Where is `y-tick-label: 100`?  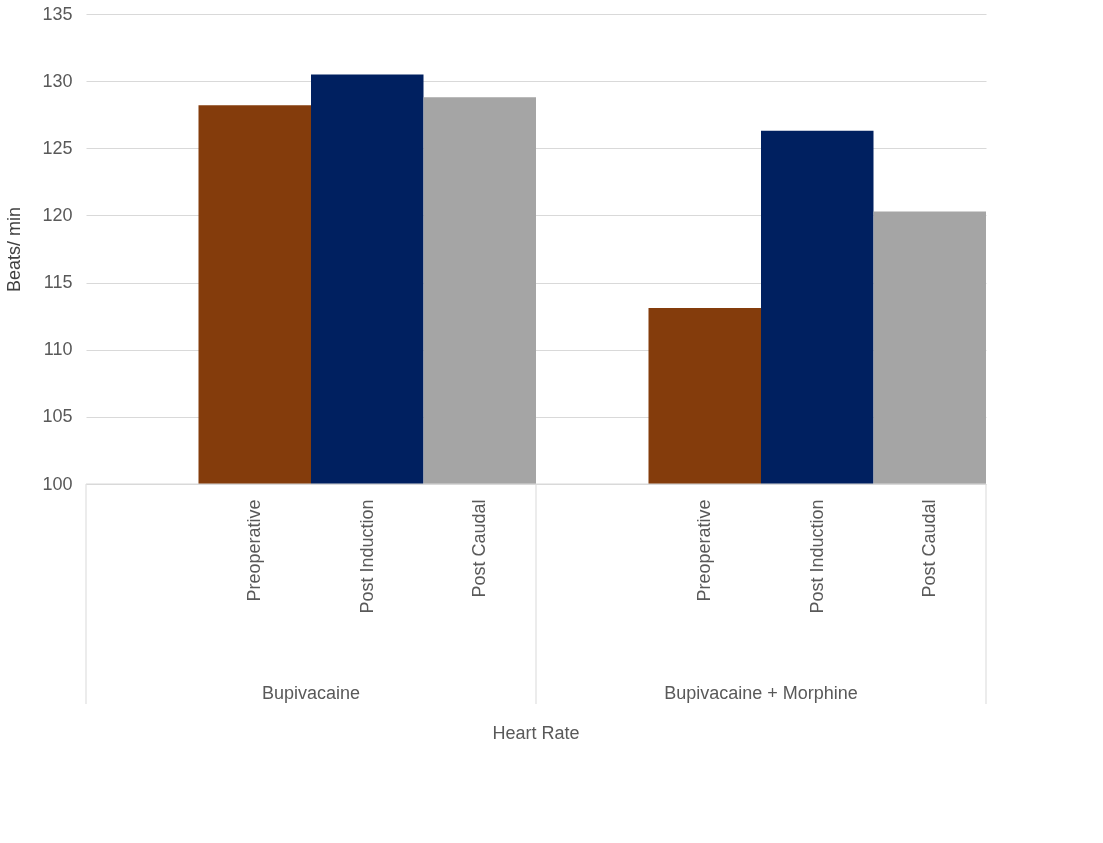
y-tick-label: 100 is located at coordinates (57, 483).